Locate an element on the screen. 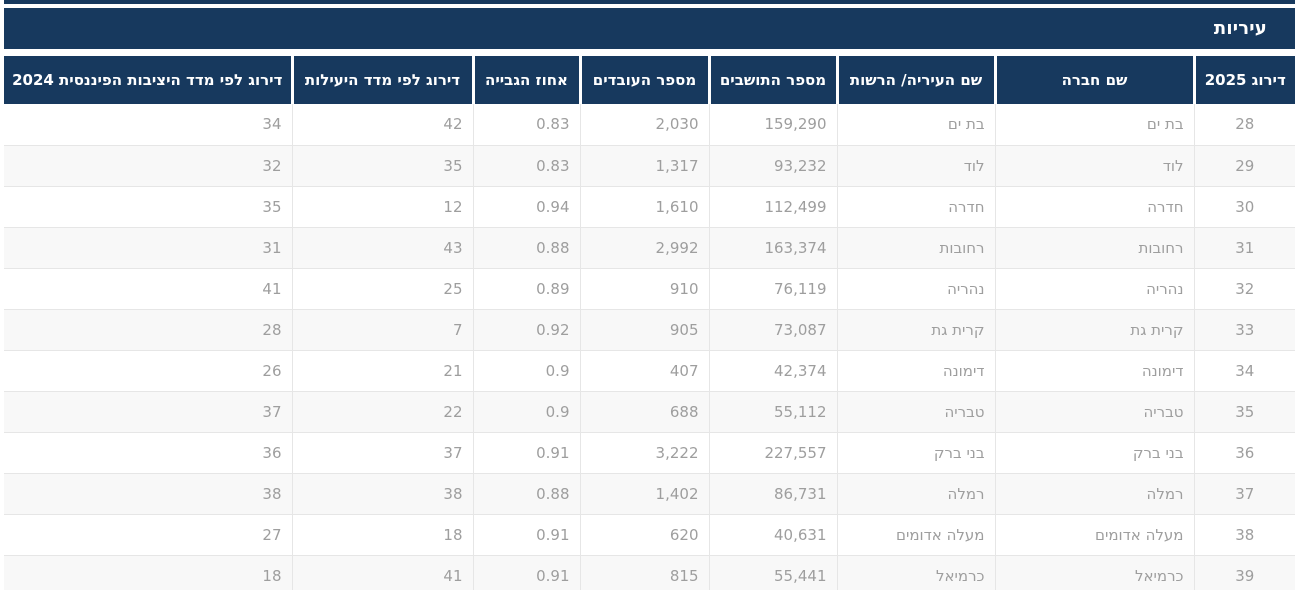 This screenshot has height=590, width=1300. cell-efficiency_rank: 22 is located at coordinates (382, 412).